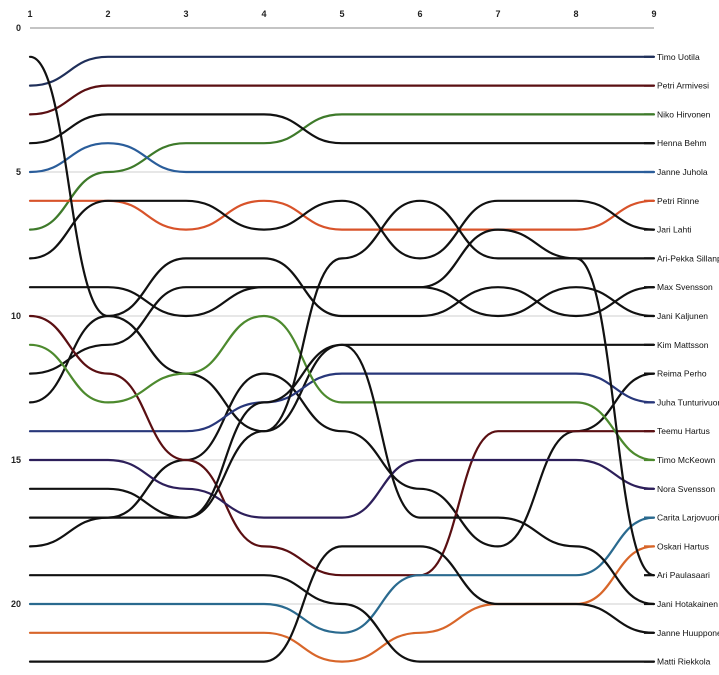 This screenshot has width=719, height=675. What do you see at coordinates (497, 14) in the screenshot?
I see `x-tick-label: 7` at bounding box center [497, 14].